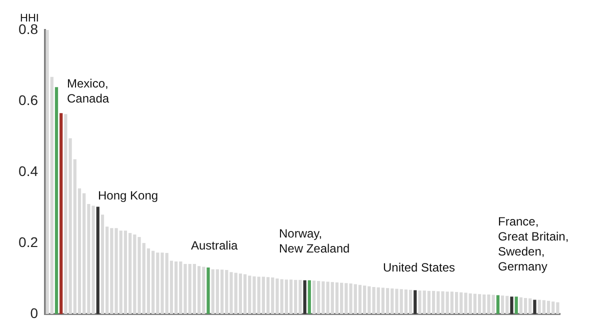 This screenshot has width=600, height=326. What do you see at coordinates (34, 312) in the screenshot?
I see `y-tick-label: 0` at bounding box center [34, 312].